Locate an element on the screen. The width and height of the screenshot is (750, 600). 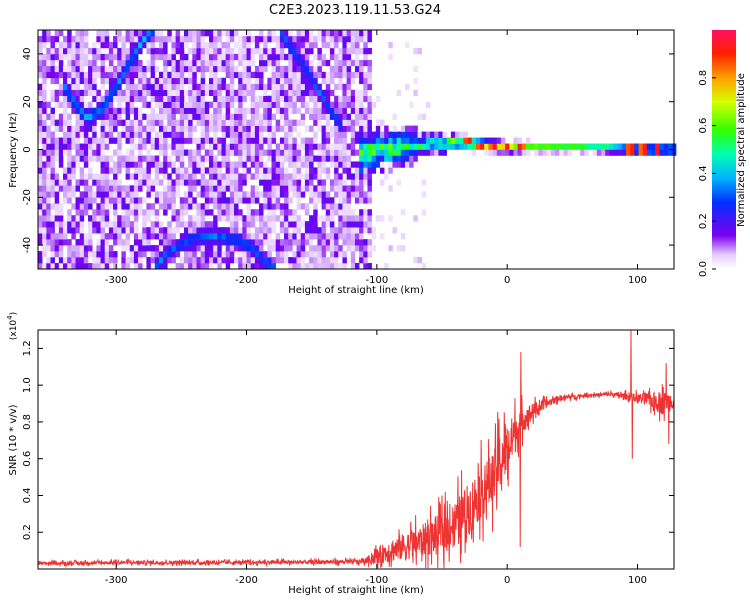
colorbar-tick-label: 0.6 is located at coordinates (703, 126).